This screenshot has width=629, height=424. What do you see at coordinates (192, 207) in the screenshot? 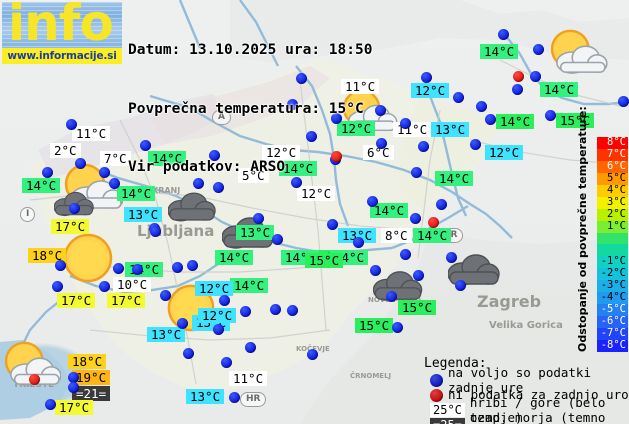
I see `cloud-dark-icon` at bounding box center [192, 207].